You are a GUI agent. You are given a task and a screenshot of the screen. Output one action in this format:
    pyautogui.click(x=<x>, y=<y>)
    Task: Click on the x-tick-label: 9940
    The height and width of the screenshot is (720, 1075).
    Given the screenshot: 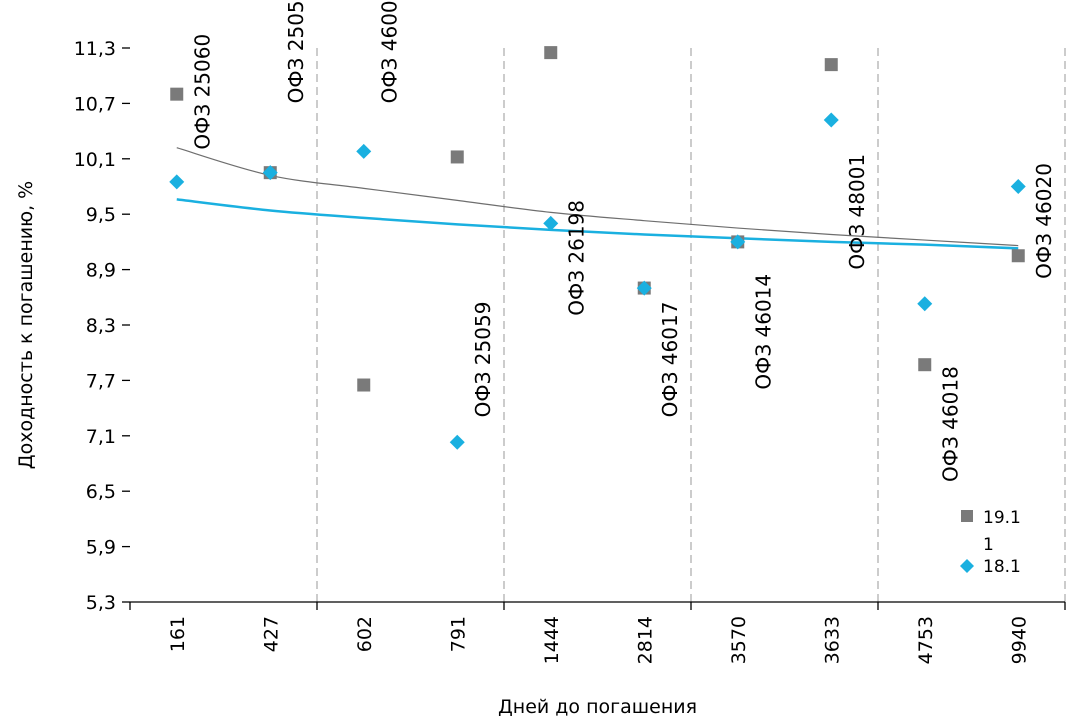 What is the action you would take?
    pyautogui.click(x=1019, y=640)
    